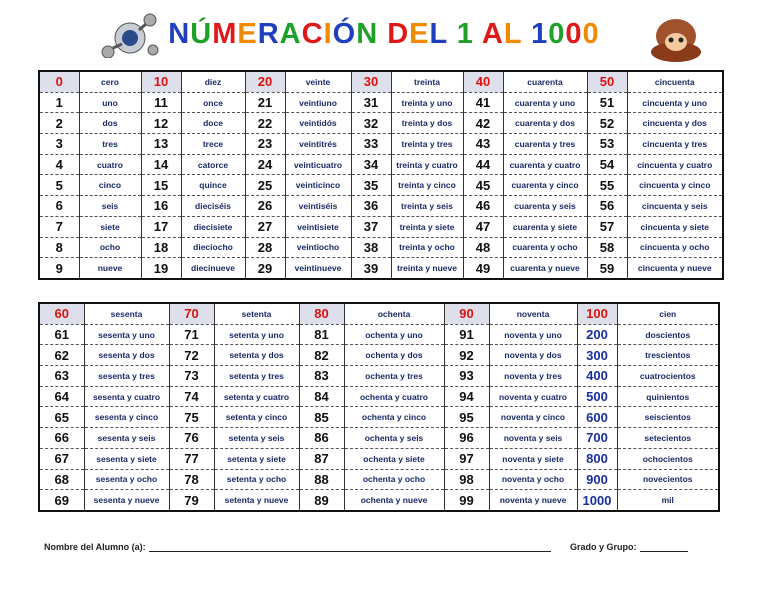 The height and width of the screenshot is (594, 768). Describe the element at coordinates (544, 103) in the screenshot. I see `word-cell: cuarenta y uno` at that location.